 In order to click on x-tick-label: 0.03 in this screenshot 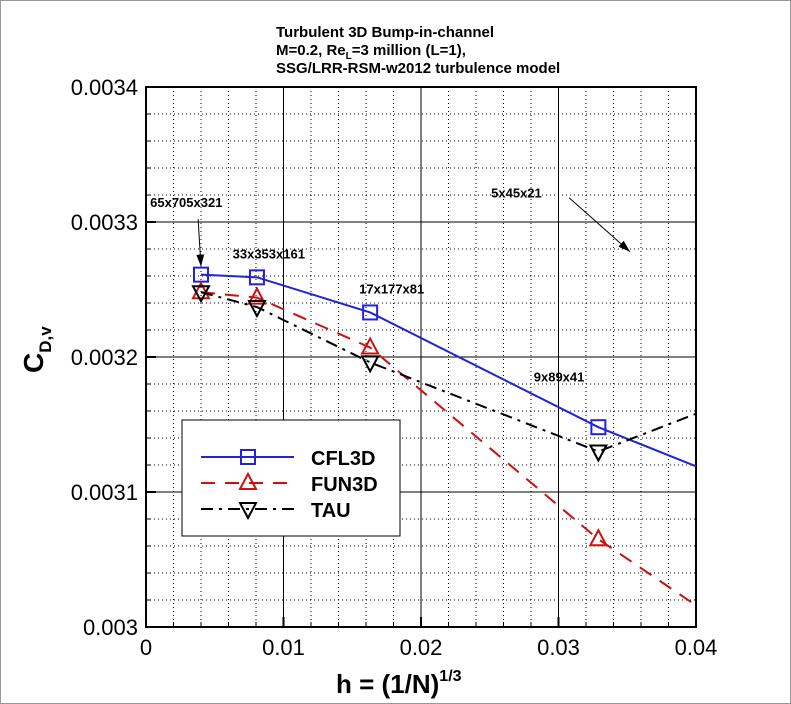, I will do `click(558, 647)`.